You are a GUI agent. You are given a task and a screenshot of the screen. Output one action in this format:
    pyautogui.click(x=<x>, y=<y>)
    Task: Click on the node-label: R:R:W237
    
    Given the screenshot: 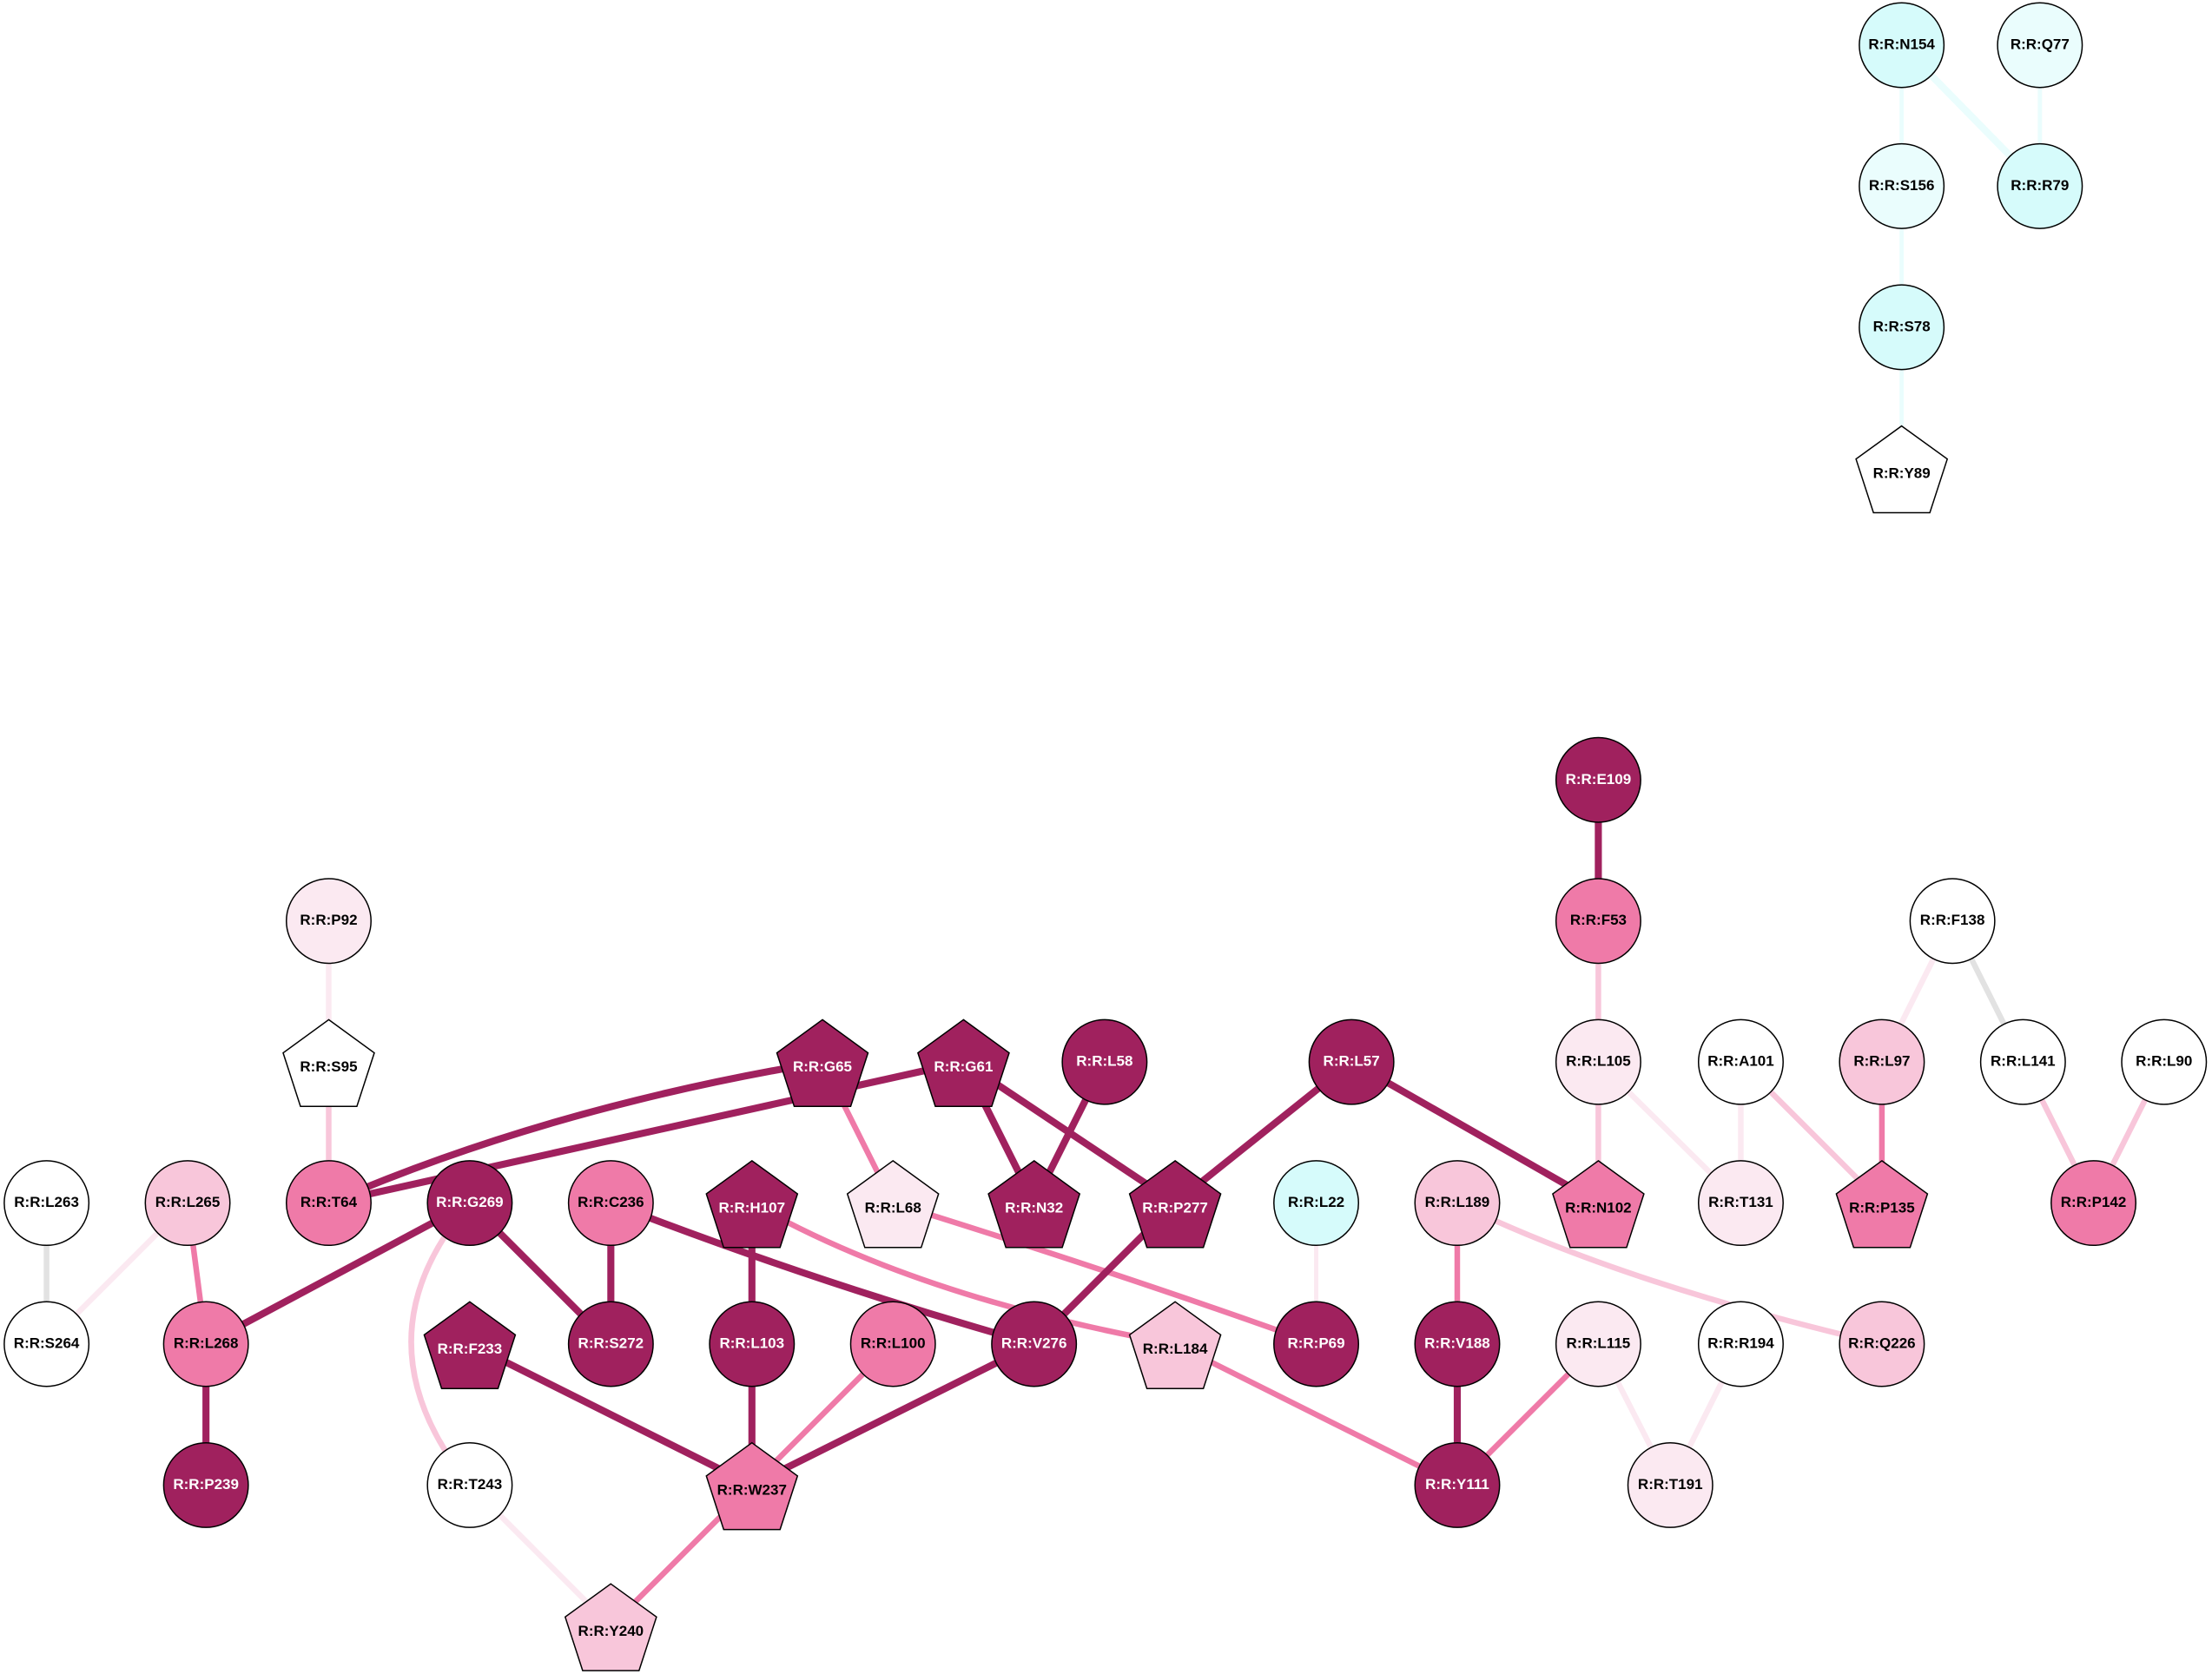 What is the action you would take?
    pyautogui.click(x=752, y=1489)
    